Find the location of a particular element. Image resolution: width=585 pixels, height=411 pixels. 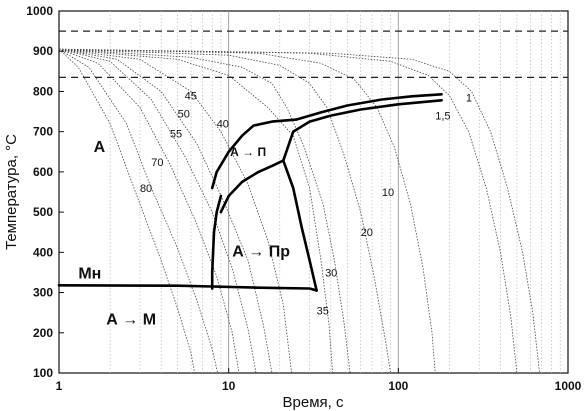

y-tick-label: 200 is located at coordinates (43, 333).